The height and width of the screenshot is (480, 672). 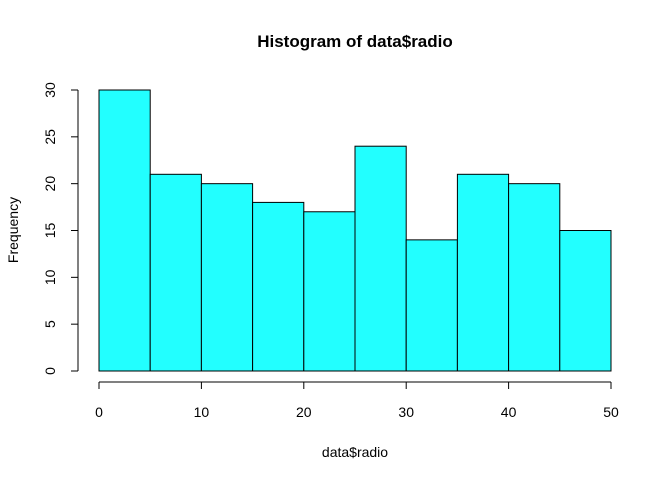 I want to click on x-tick-label-2: 20, so click(x=304, y=412).